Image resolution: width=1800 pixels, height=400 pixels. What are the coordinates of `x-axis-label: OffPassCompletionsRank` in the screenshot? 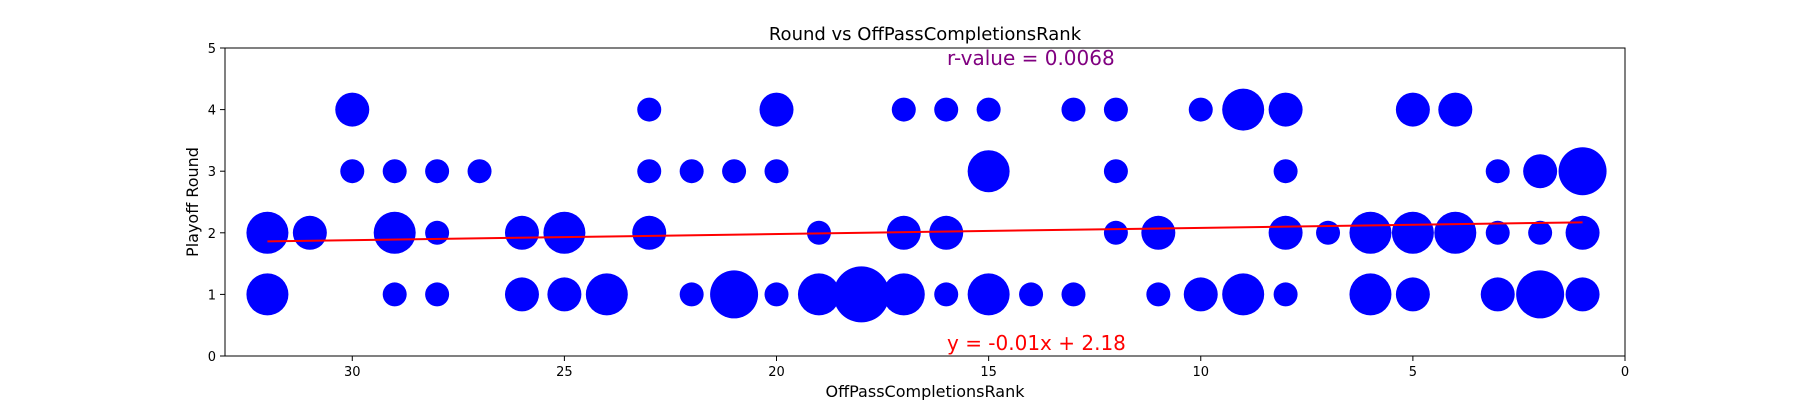 It's located at (926, 391).